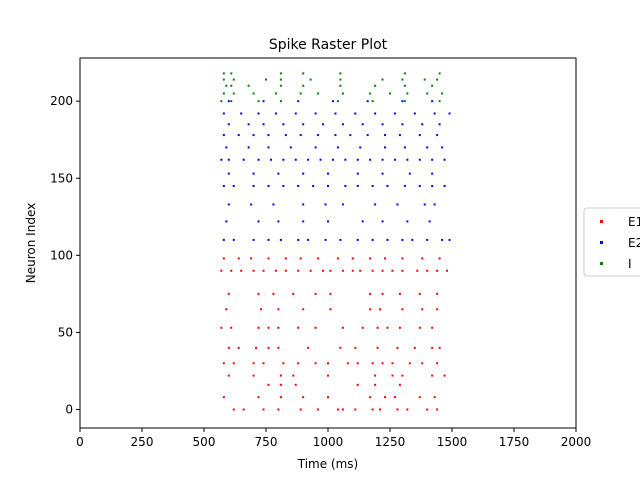 The height and width of the screenshot is (480, 640). Describe the element at coordinates (142, 442) in the screenshot. I see `x-tick-label: 250` at that location.